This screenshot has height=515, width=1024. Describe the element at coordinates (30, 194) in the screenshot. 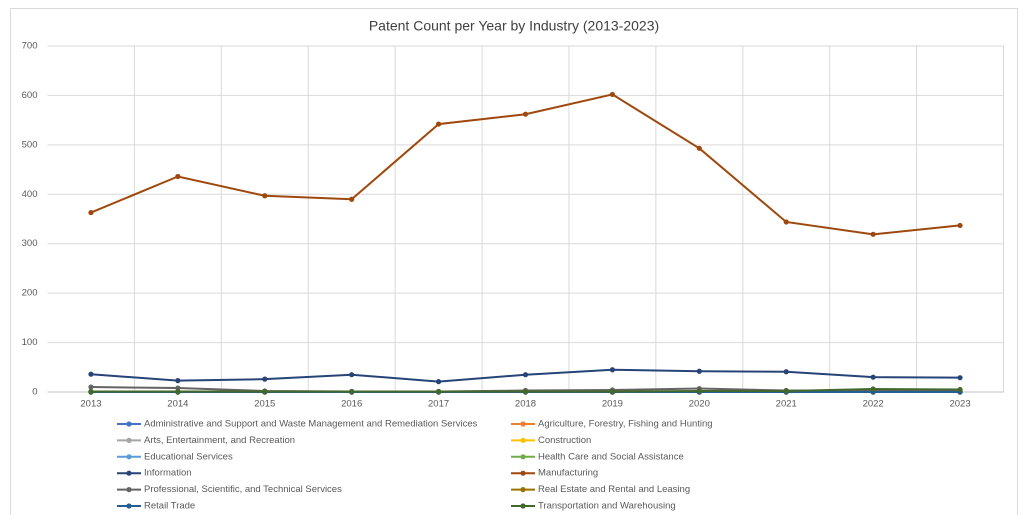

I see `y-tick-label: 400` at that location.